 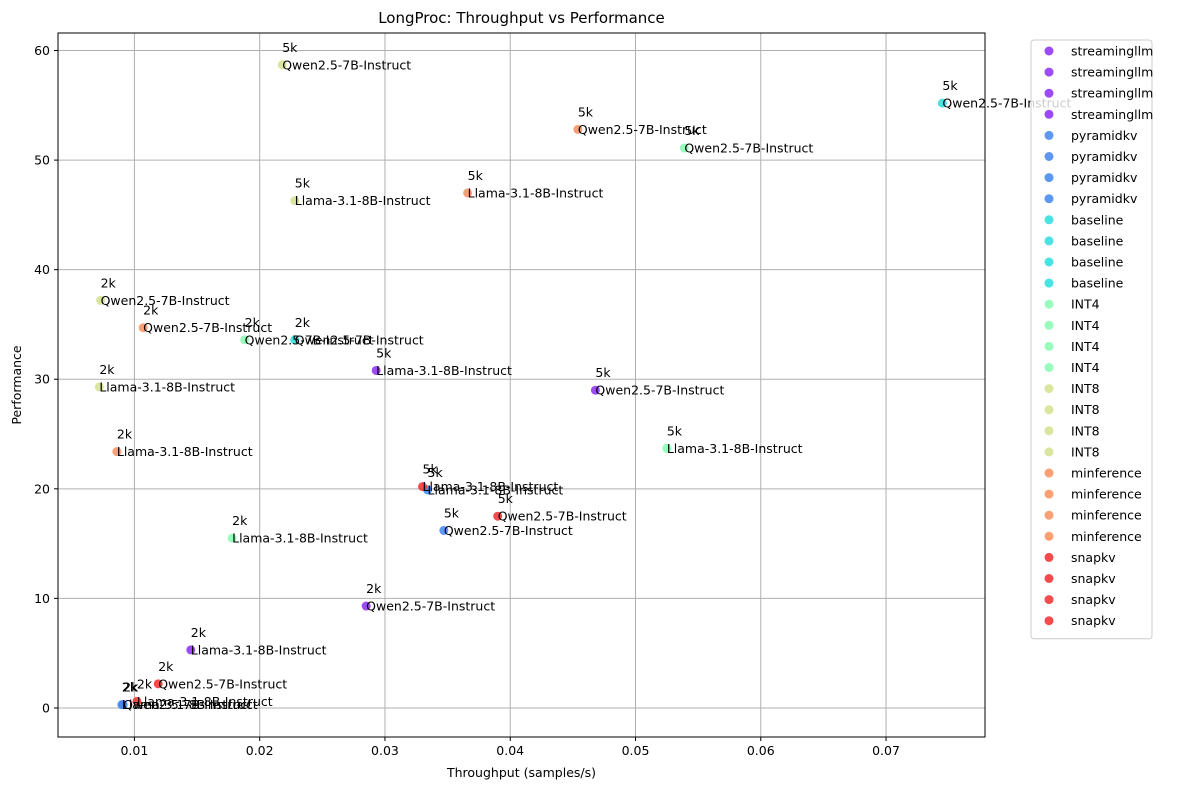 What do you see at coordinates (42, 488) in the screenshot?
I see `y-tick-label: 20` at bounding box center [42, 488].